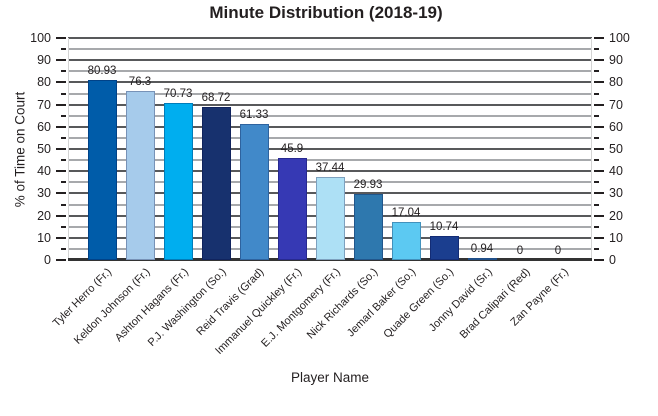 The height and width of the screenshot is (416, 658). I want to click on bar-value-label: 76.3, so click(140, 81).